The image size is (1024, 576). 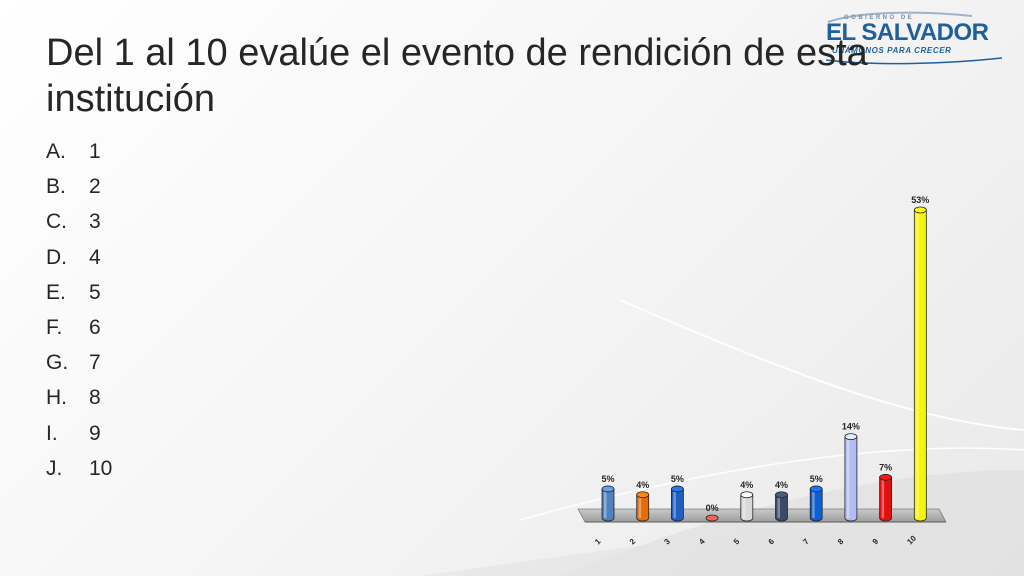 I want to click on option-letter: B., so click(x=56, y=187).